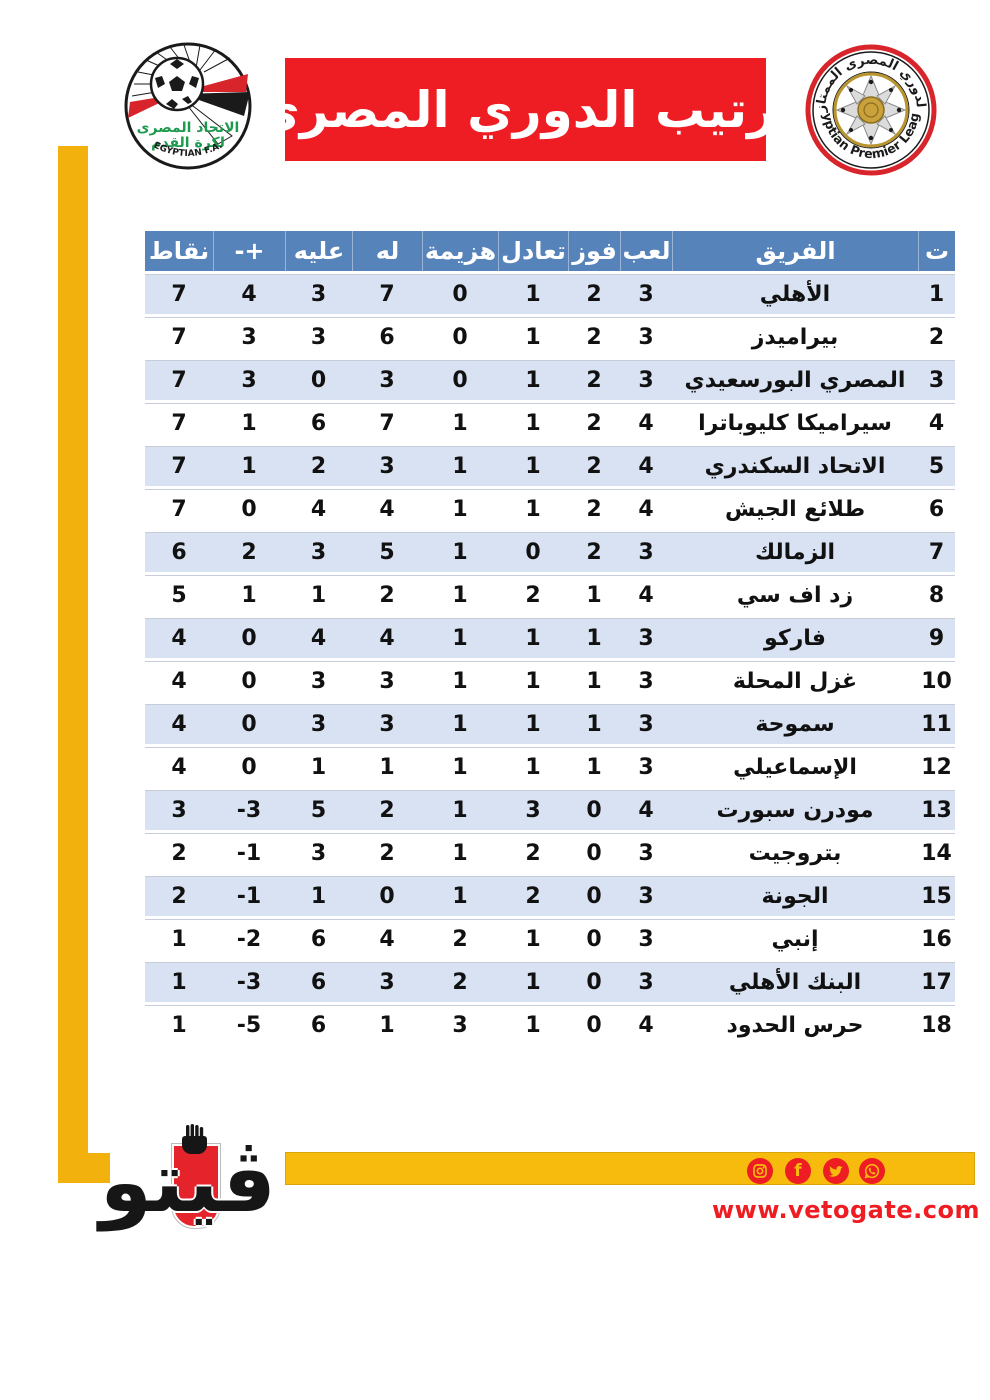 The image size is (990, 1400). What do you see at coordinates (798, 1171) in the screenshot?
I see `facebook-icon: f` at bounding box center [798, 1171].